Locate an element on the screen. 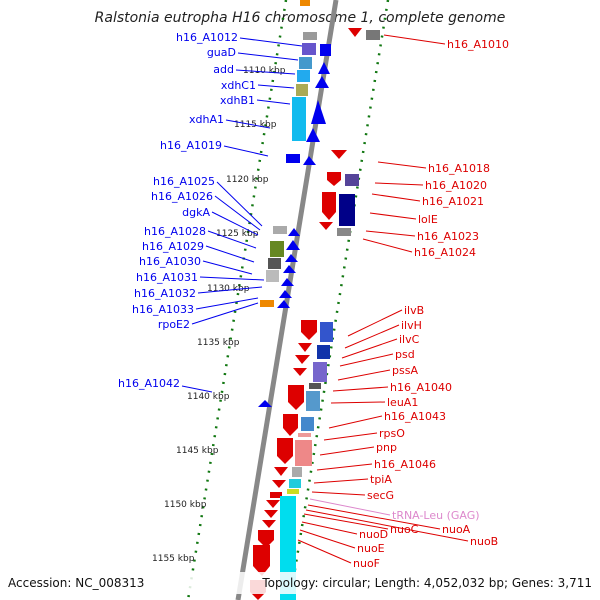 The height and width of the screenshot is (600, 600). gene-callout: nuoC is located at coordinates (361, 524).